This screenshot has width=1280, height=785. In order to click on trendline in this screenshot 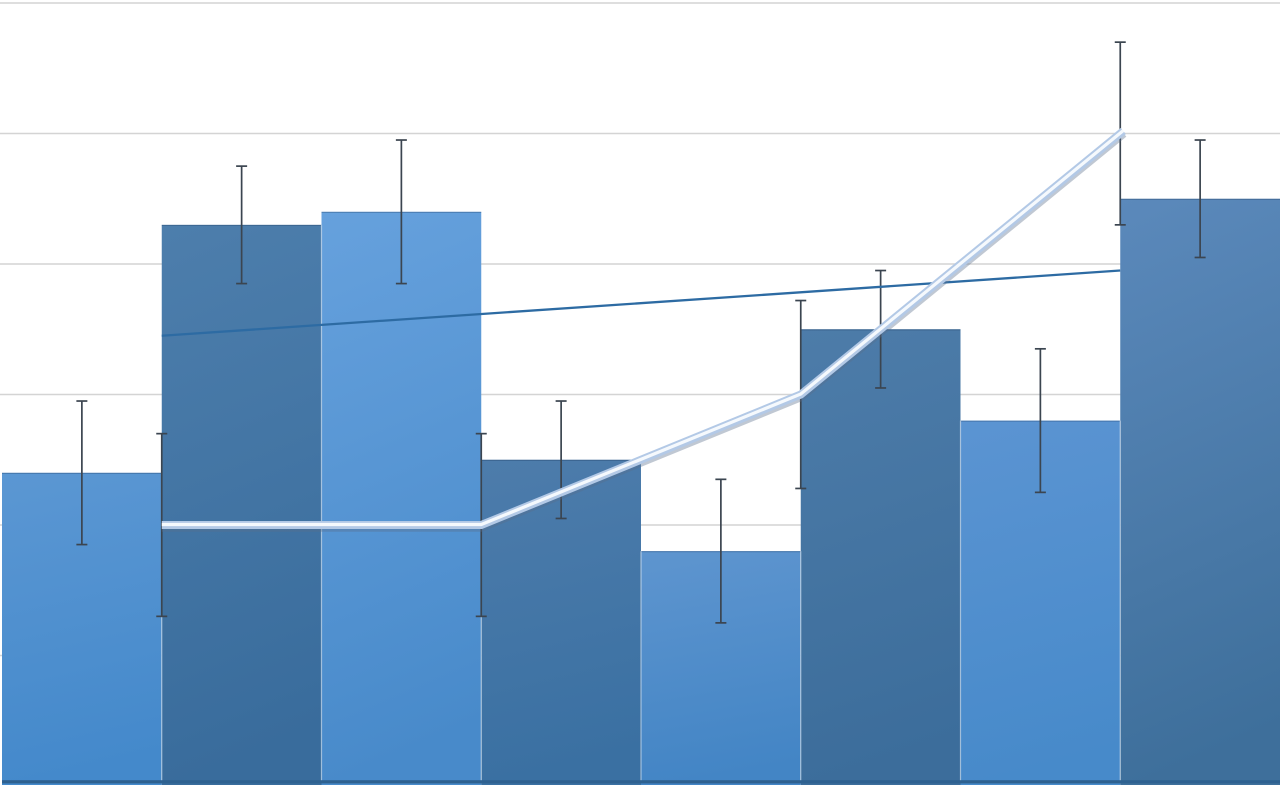, I will do `click(641, 303)`.